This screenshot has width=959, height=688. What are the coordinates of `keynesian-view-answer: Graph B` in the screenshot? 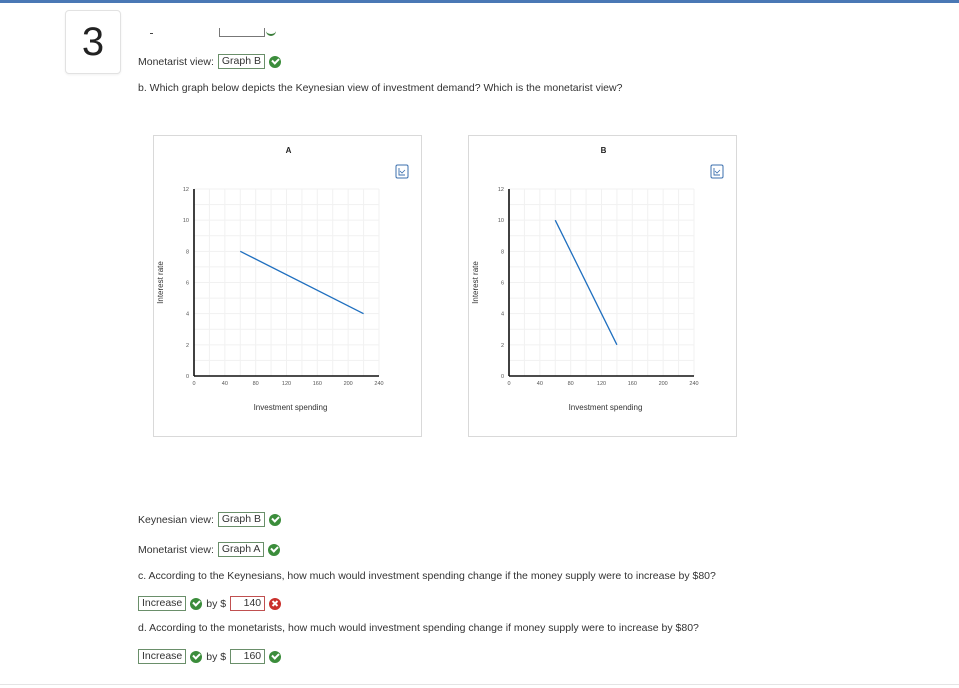 It's located at (241, 519).